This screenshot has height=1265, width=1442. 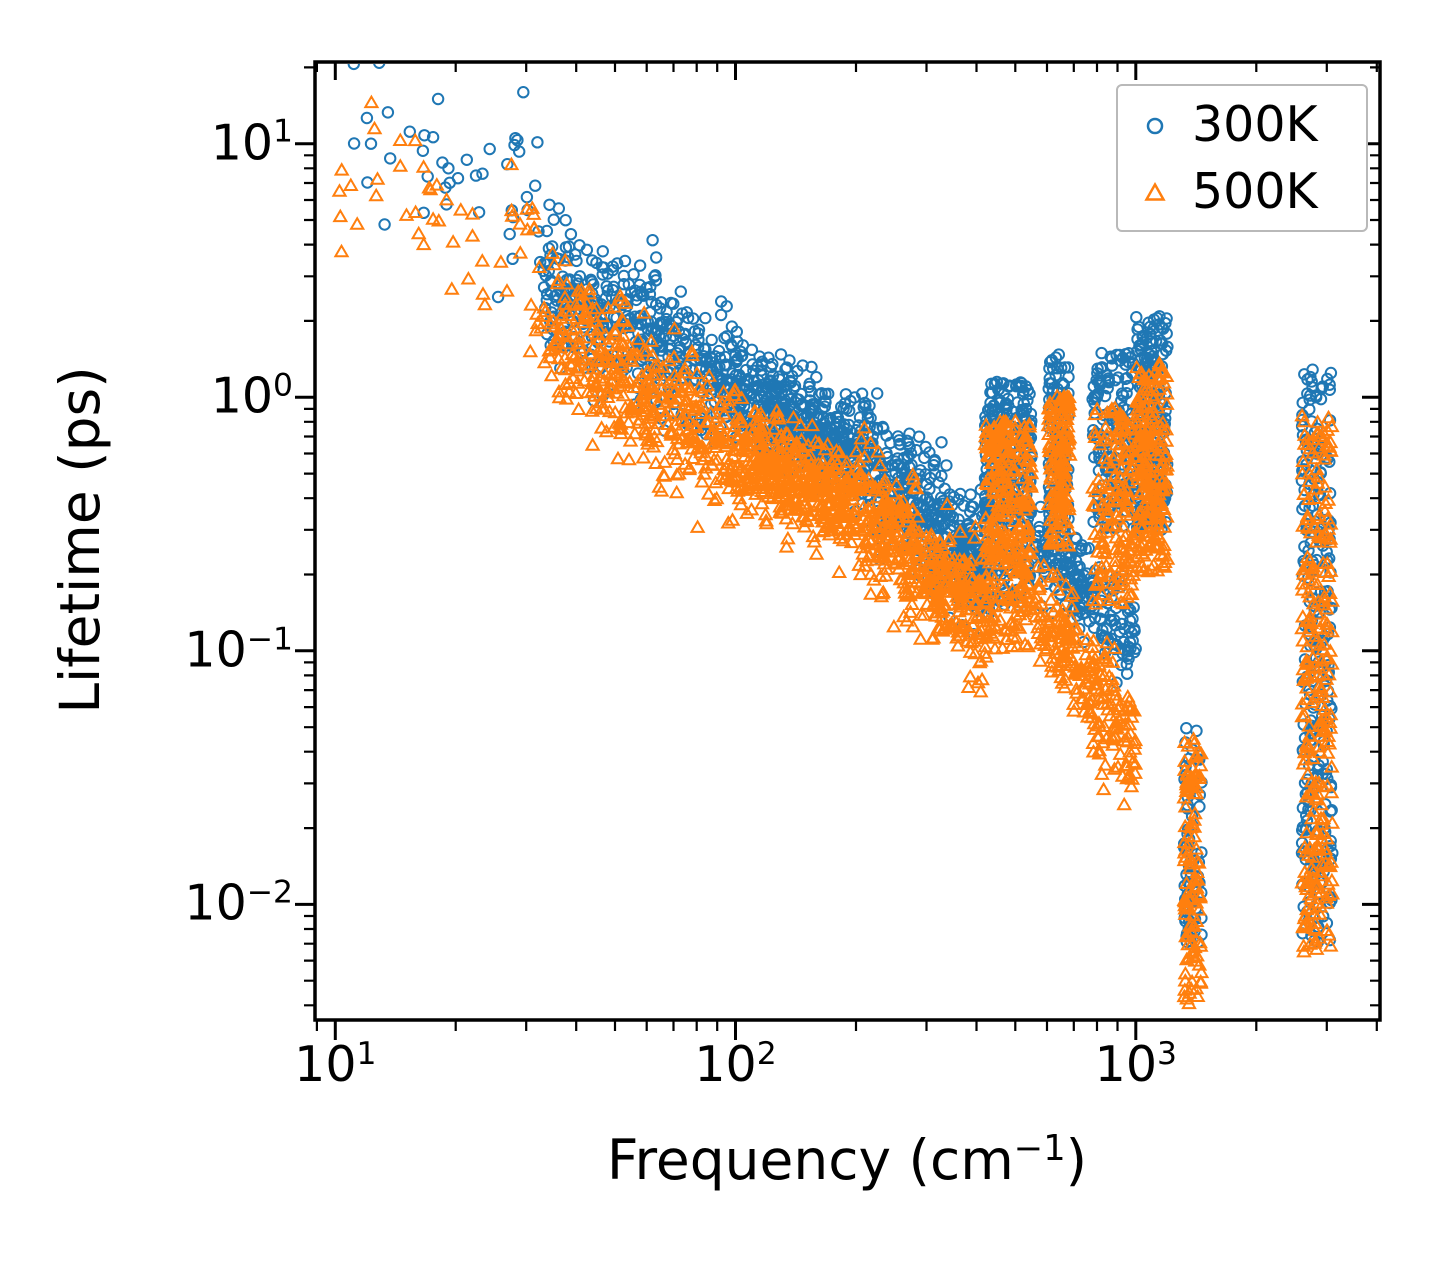 I want to click on x-axis-title-suffix: ), so click(x=1076, y=1160).